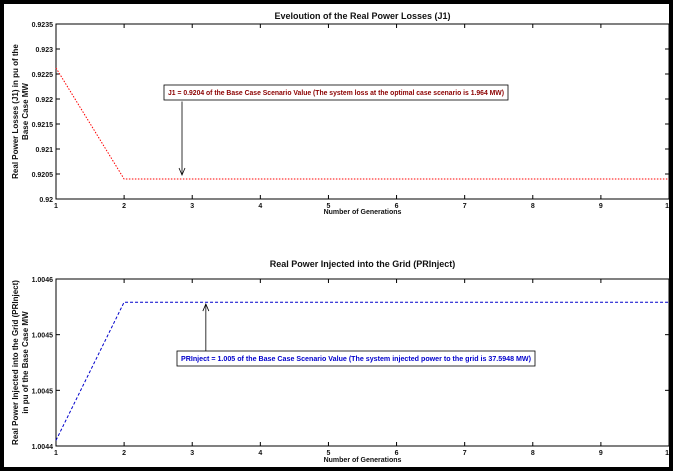 This screenshot has height=471, width=673. Describe the element at coordinates (44, 150) in the screenshot. I see `y-tick-label: 0.921` at that location.